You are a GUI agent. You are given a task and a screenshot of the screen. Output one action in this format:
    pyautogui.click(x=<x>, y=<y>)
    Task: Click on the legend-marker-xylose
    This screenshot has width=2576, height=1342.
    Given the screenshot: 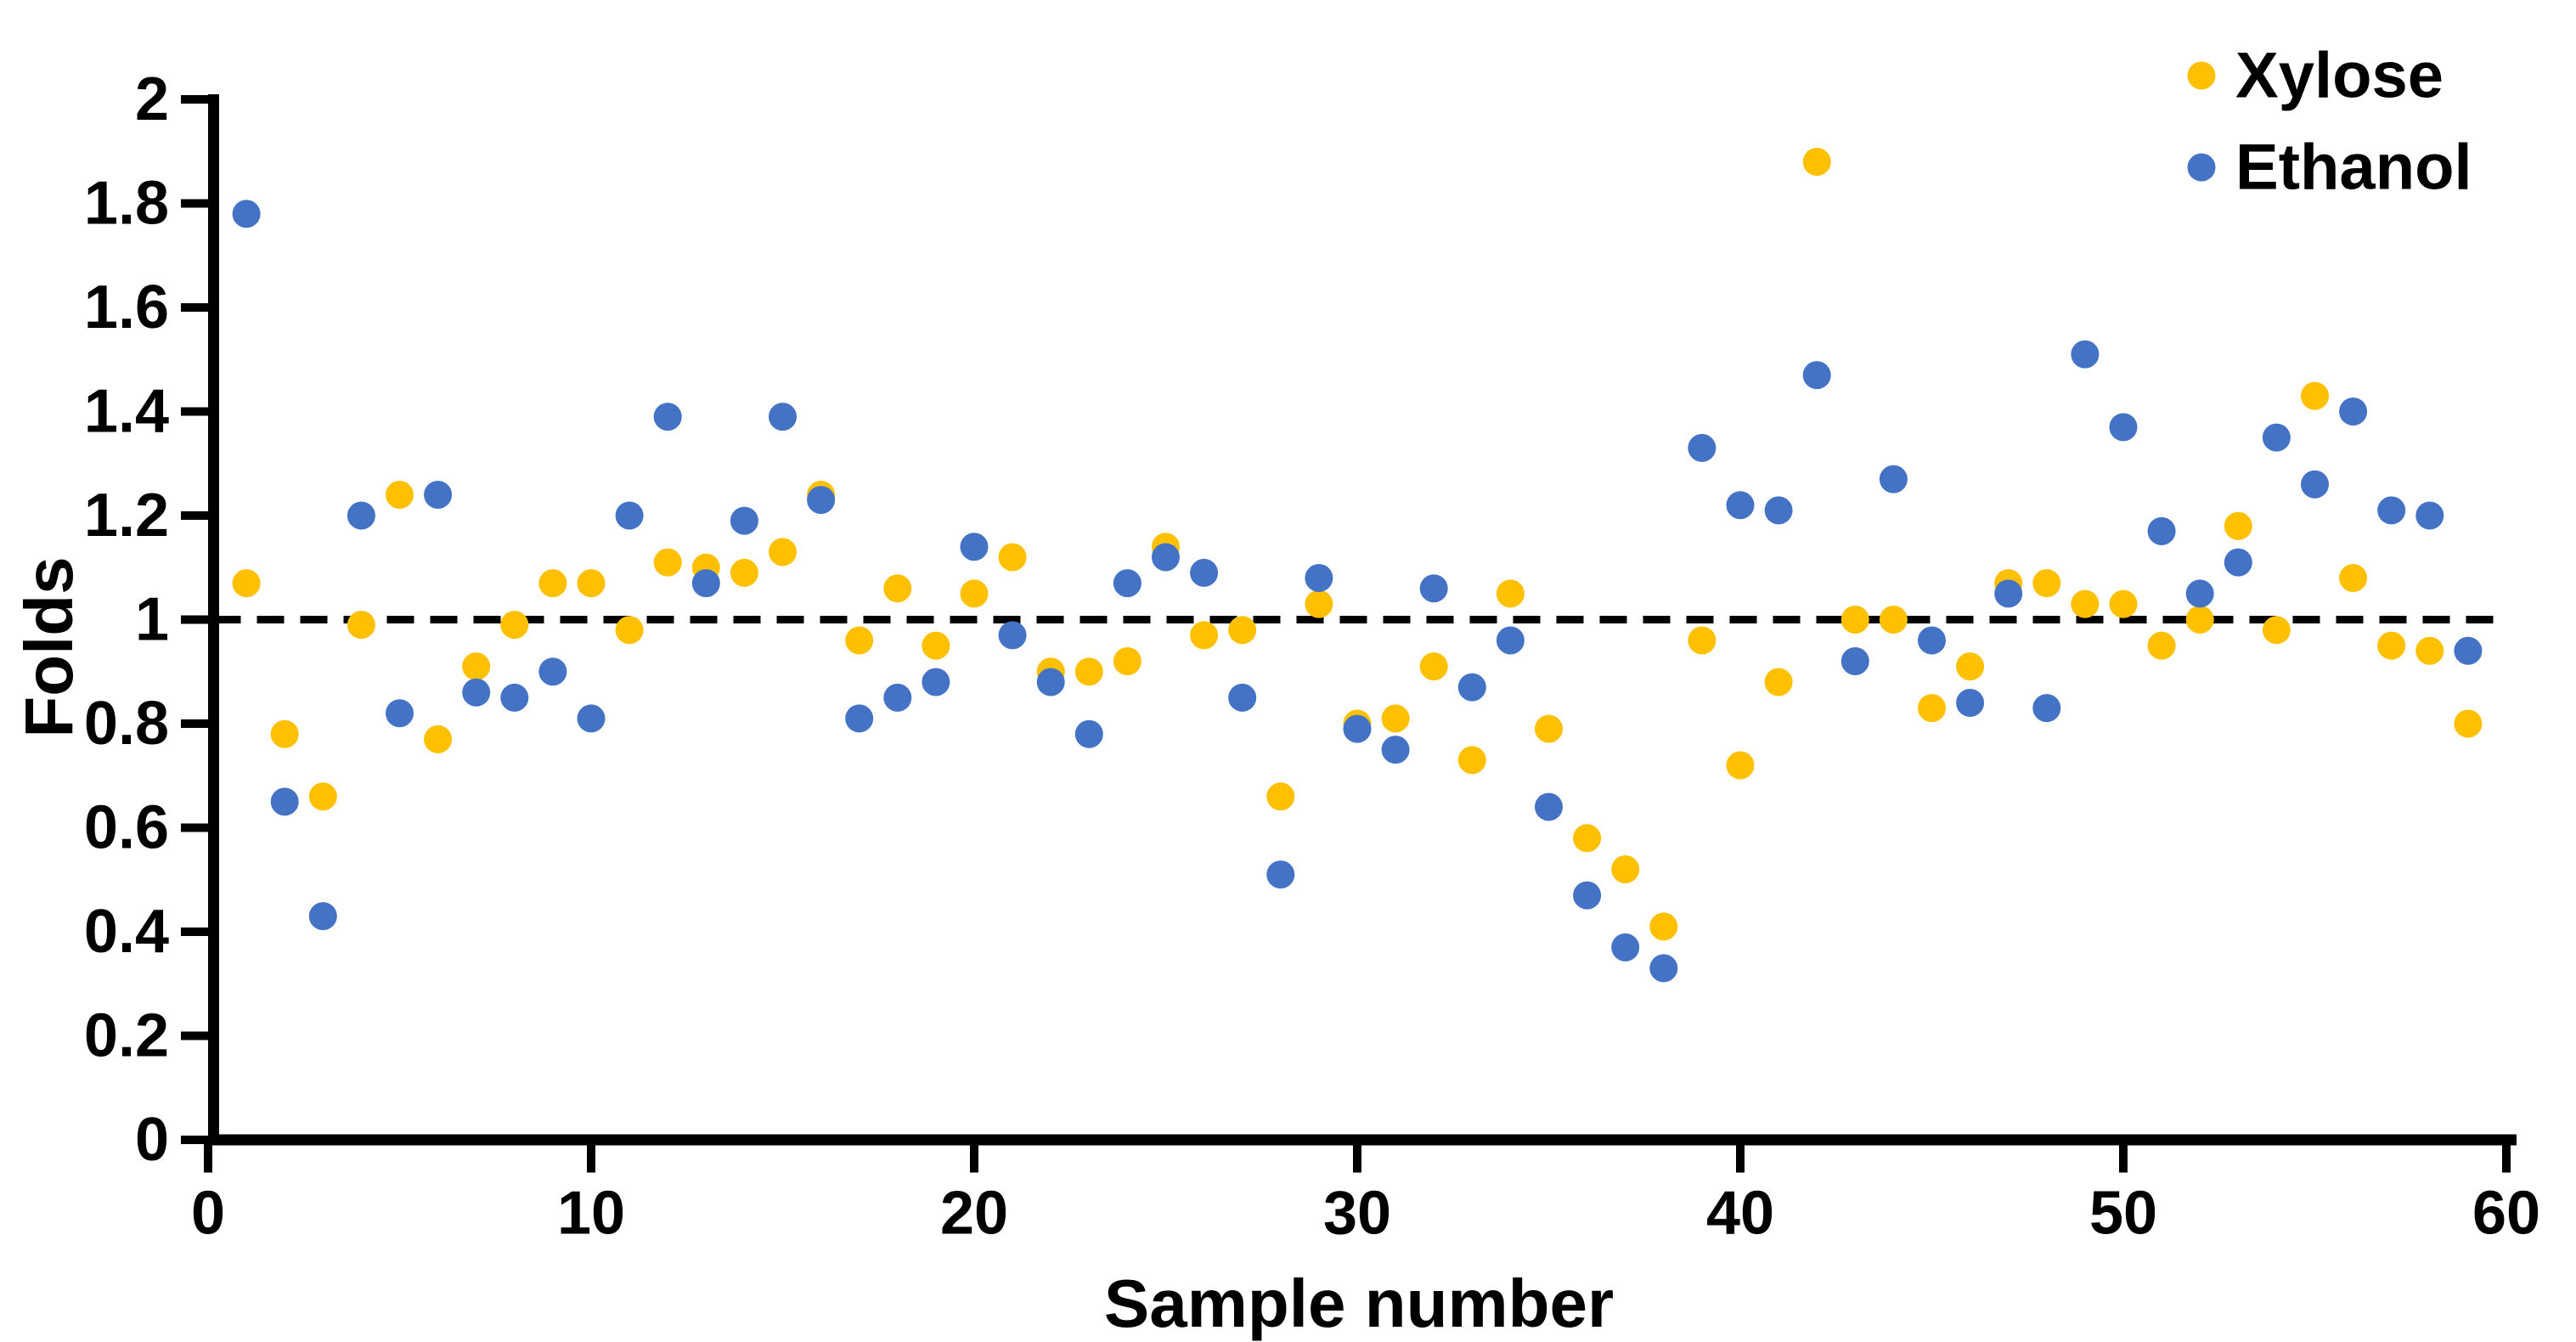 What is the action you would take?
    pyautogui.click(x=2201, y=75)
    